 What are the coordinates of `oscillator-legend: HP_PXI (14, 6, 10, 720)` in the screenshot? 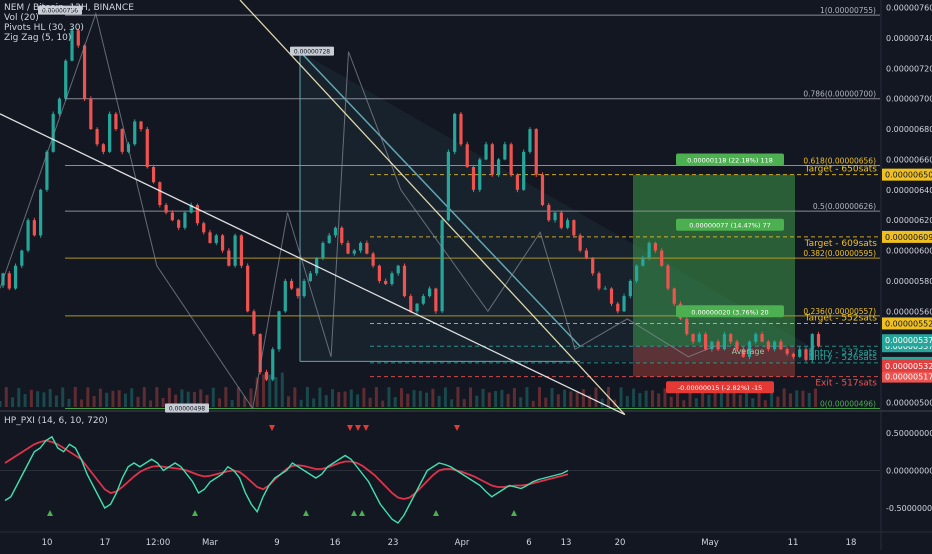 It's located at (56, 421).